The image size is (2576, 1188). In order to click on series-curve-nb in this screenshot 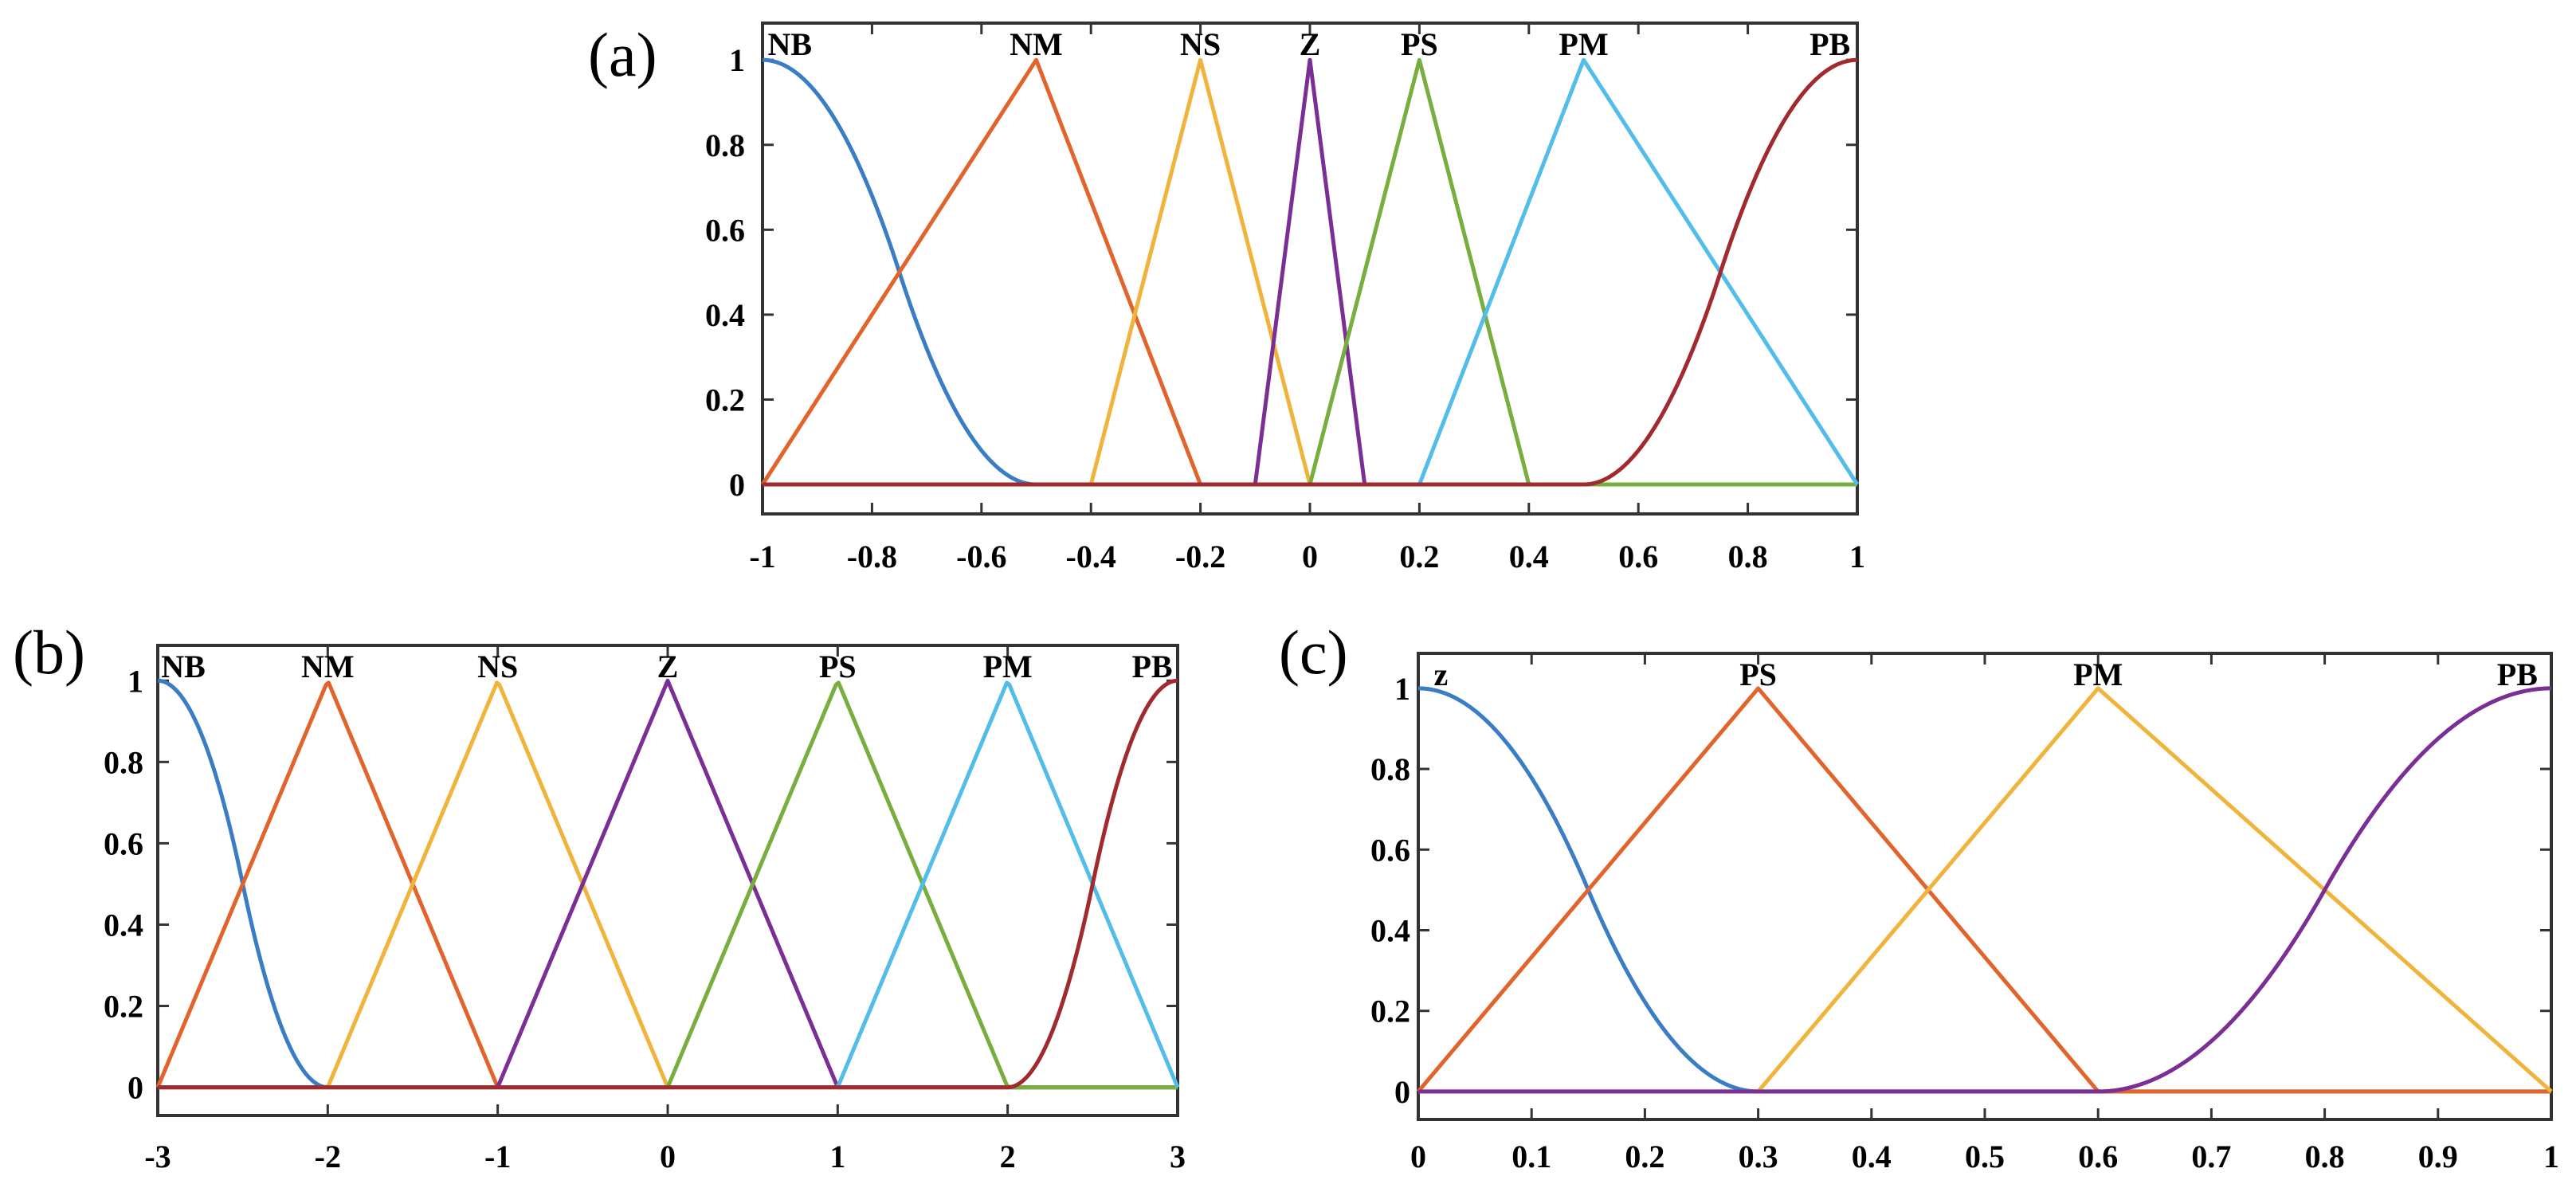, I will do `click(667, 884)`.